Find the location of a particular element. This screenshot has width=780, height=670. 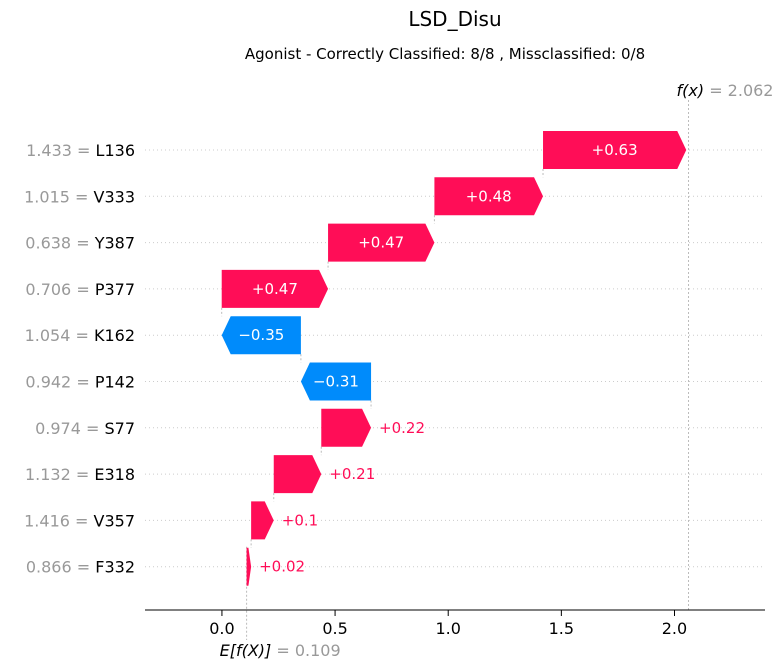

feature-label: 0.942 = P142 is located at coordinates (80, 382).